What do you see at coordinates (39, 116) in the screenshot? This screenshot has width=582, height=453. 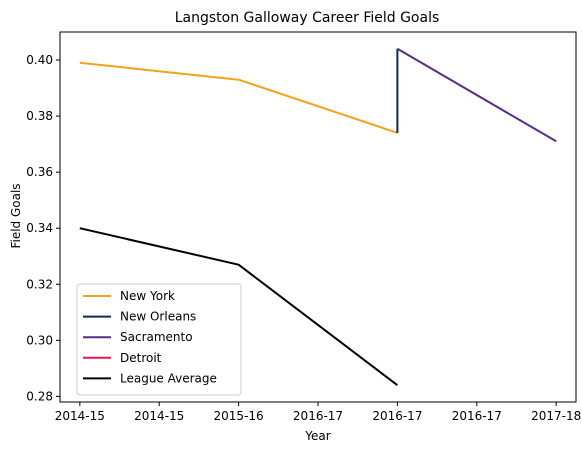 I see `y-tick-label: 0.38` at bounding box center [39, 116].